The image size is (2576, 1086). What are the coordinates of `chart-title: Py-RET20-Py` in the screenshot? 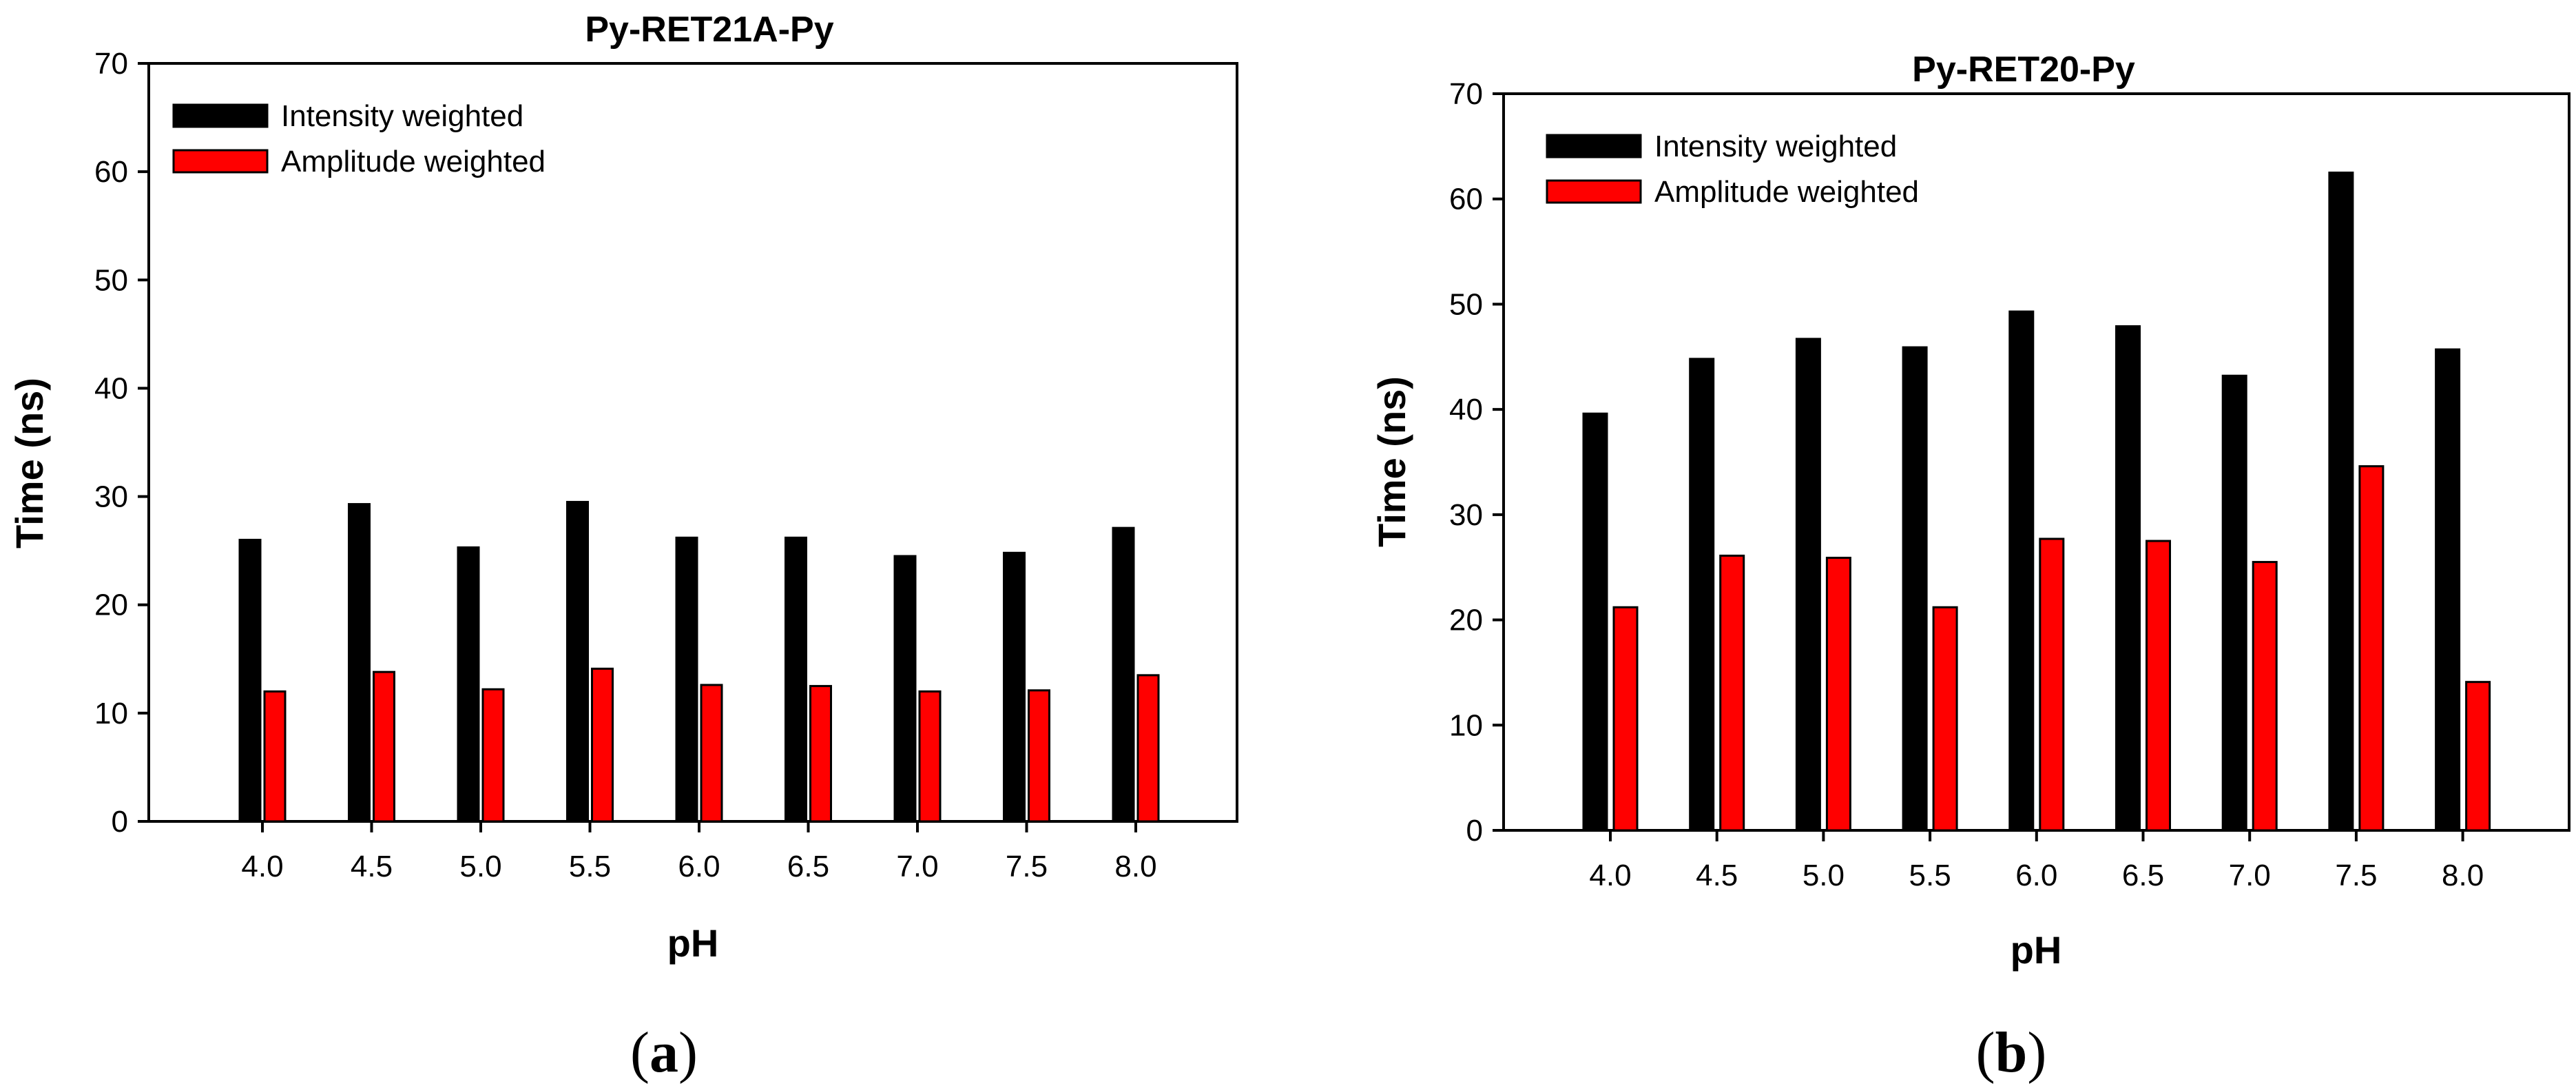 It's located at (2023, 70).